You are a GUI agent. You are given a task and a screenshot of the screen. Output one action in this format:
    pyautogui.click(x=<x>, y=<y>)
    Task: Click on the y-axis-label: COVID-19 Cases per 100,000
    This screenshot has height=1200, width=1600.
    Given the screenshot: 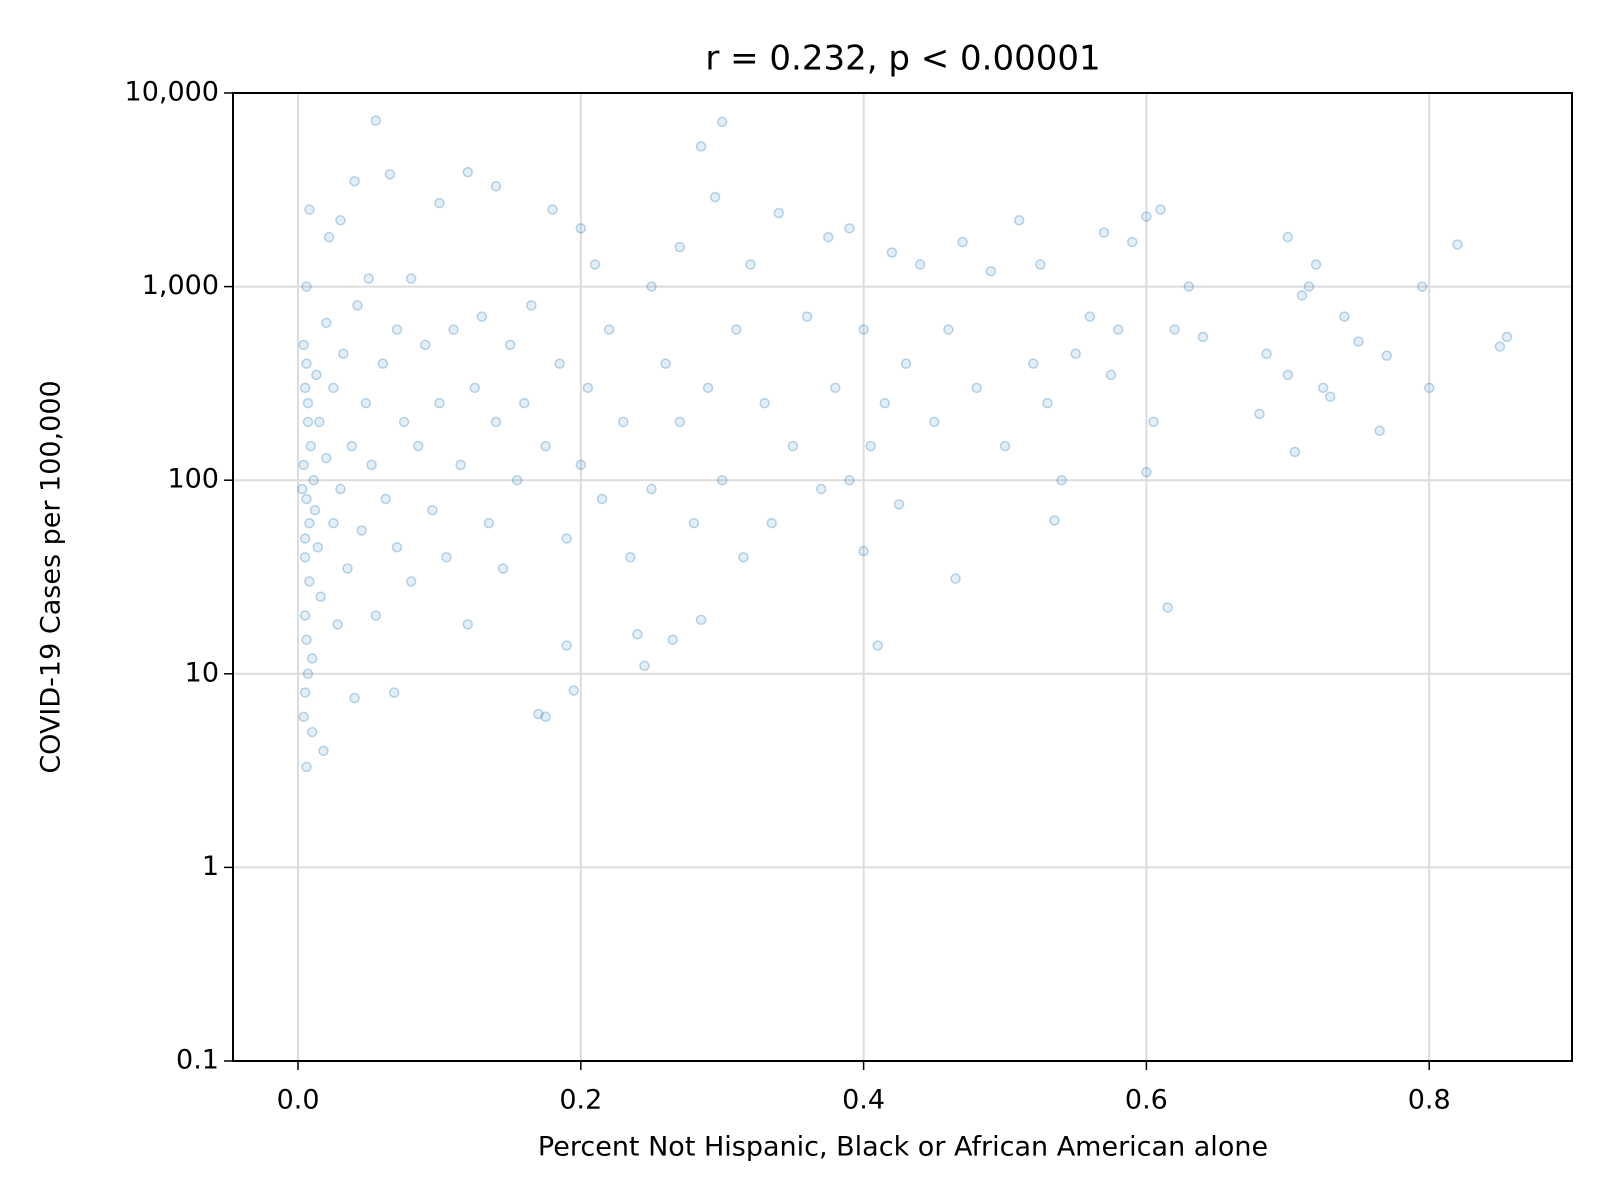 What is the action you would take?
    pyautogui.click(x=51, y=576)
    